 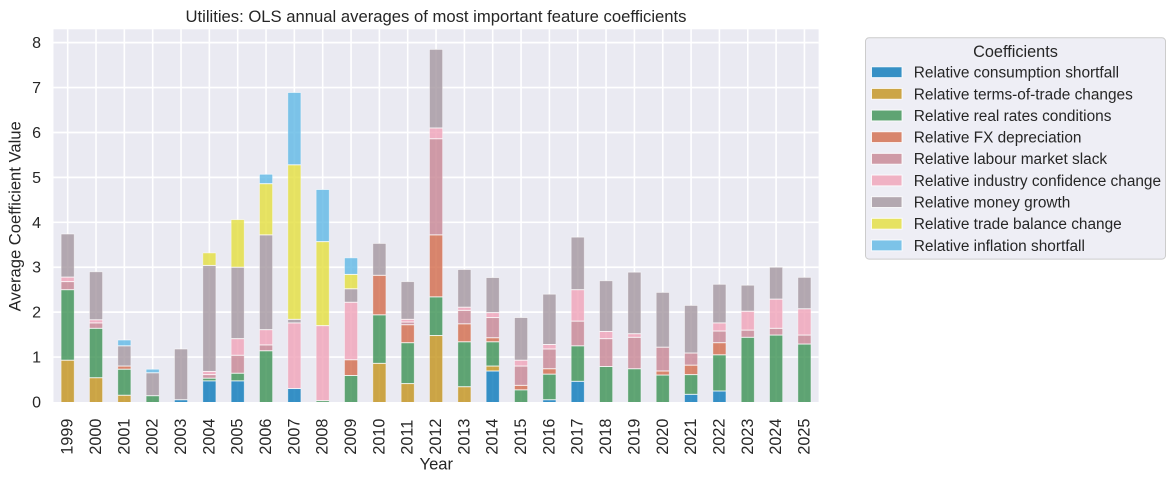 What do you see at coordinates (437, 464) in the screenshot?
I see `svg-text: Year` at bounding box center [437, 464].